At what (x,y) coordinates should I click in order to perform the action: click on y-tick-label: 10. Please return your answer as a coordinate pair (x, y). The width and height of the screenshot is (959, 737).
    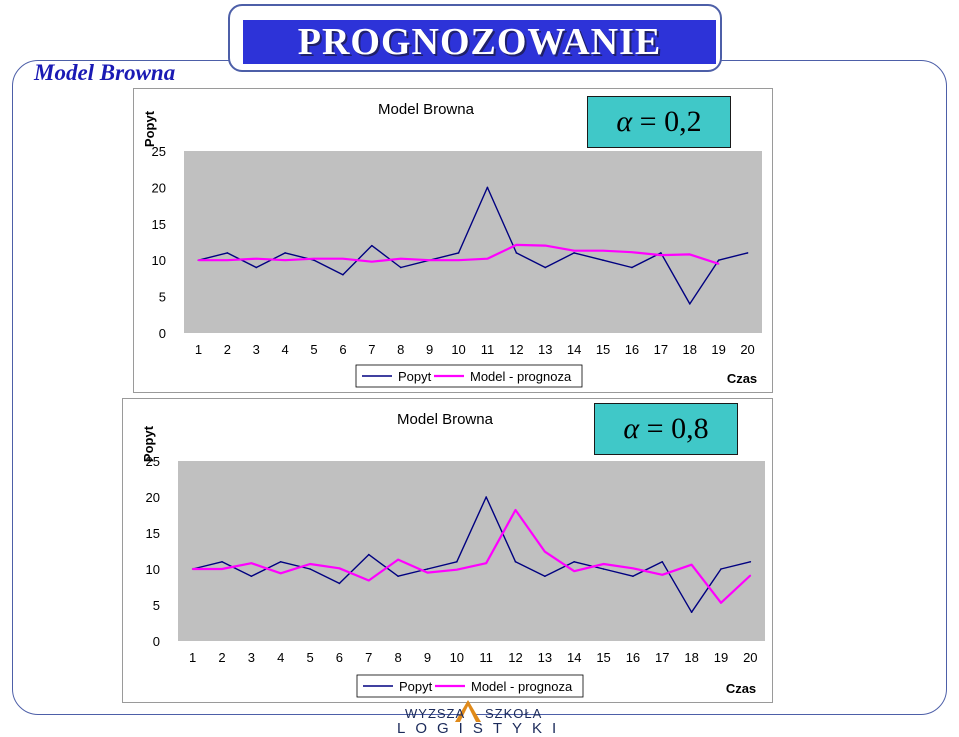
    Looking at the image, I should click on (159, 260).